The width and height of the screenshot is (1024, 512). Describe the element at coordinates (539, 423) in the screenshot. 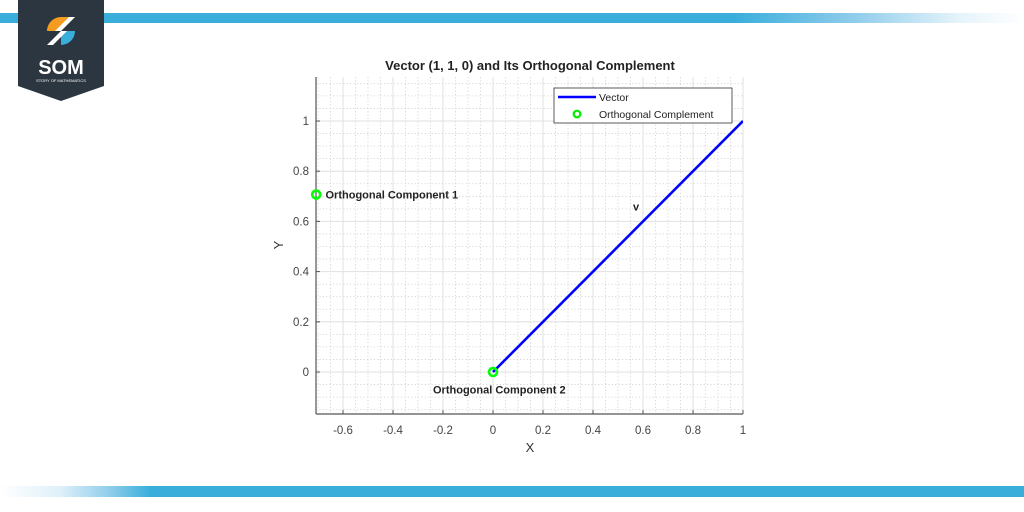

I see `x-ticks: -0.6 -0.4 -0.2 0 0.2 0.4 0.6 0.8 1` at that location.